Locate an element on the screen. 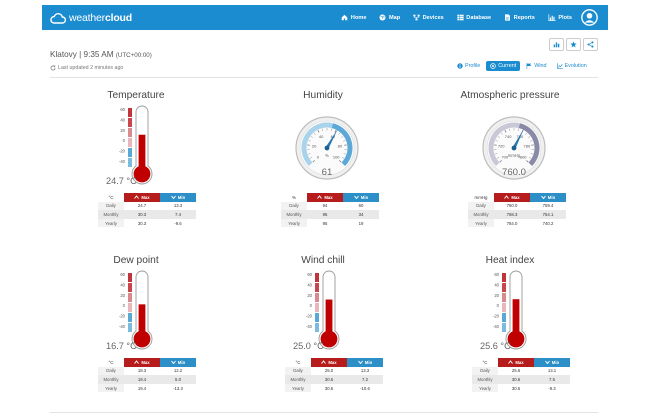 This screenshot has height=420, width=650. chart-button is located at coordinates (556, 44).